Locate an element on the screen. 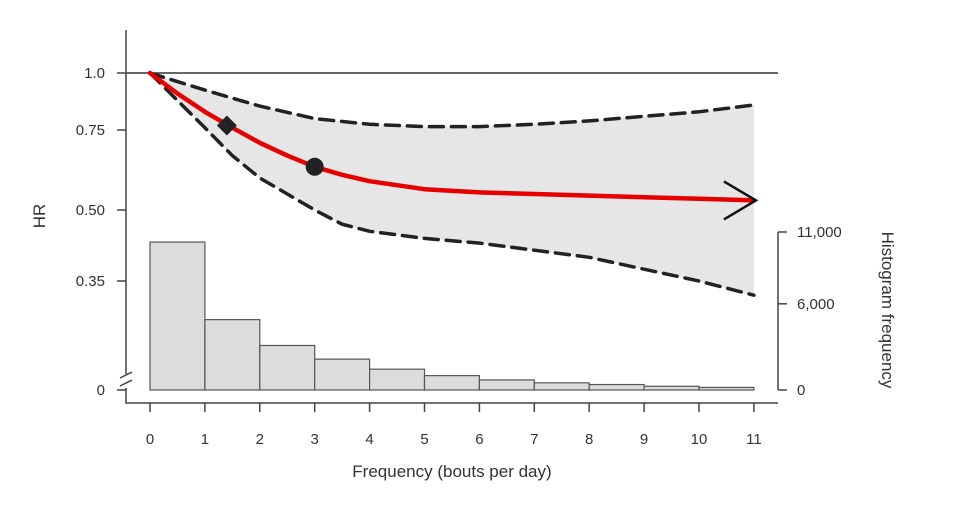  curve-arrow-head is located at coordinates (741, 200).